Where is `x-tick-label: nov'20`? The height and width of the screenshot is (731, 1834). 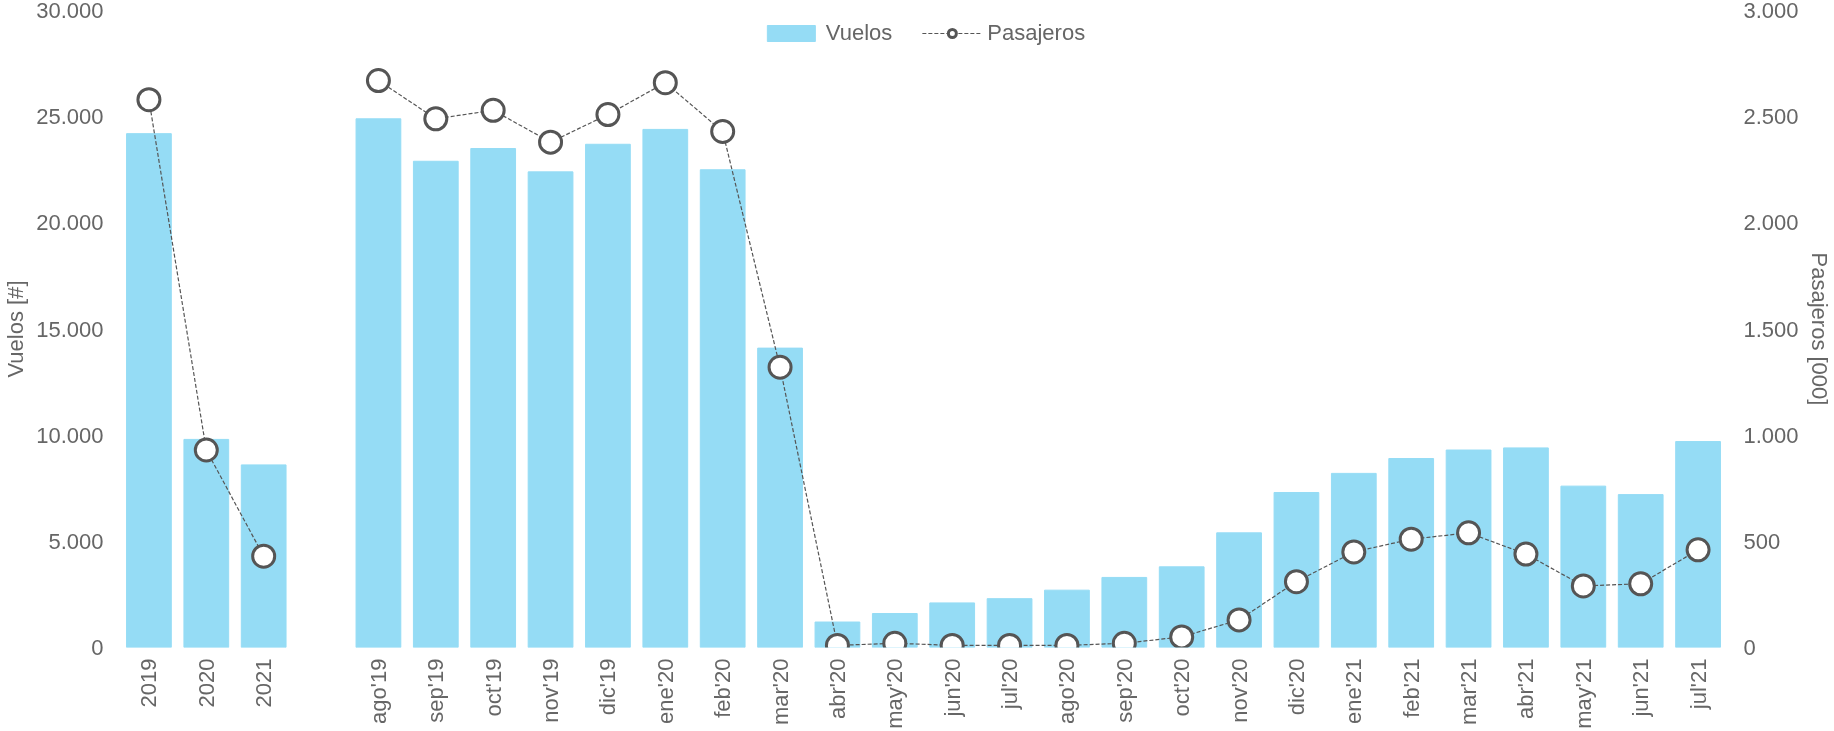
x-tick-label: nov'20 is located at coordinates (1239, 690).